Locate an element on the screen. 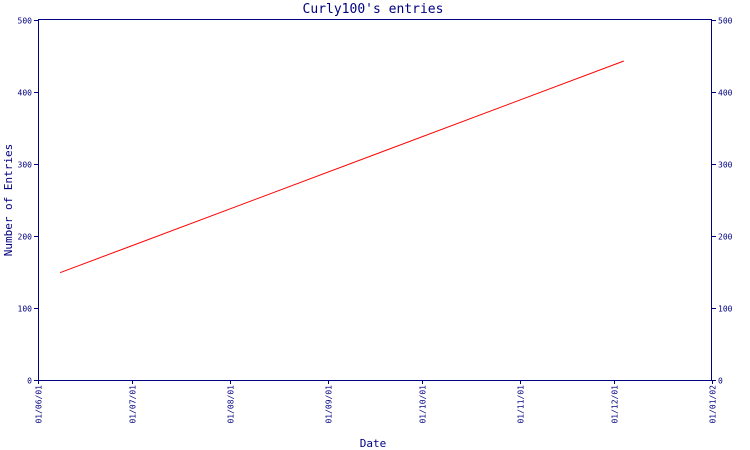 The width and height of the screenshot is (750, 450). x-tick-label: 01/08/01 is located at coordinates (231, 404).